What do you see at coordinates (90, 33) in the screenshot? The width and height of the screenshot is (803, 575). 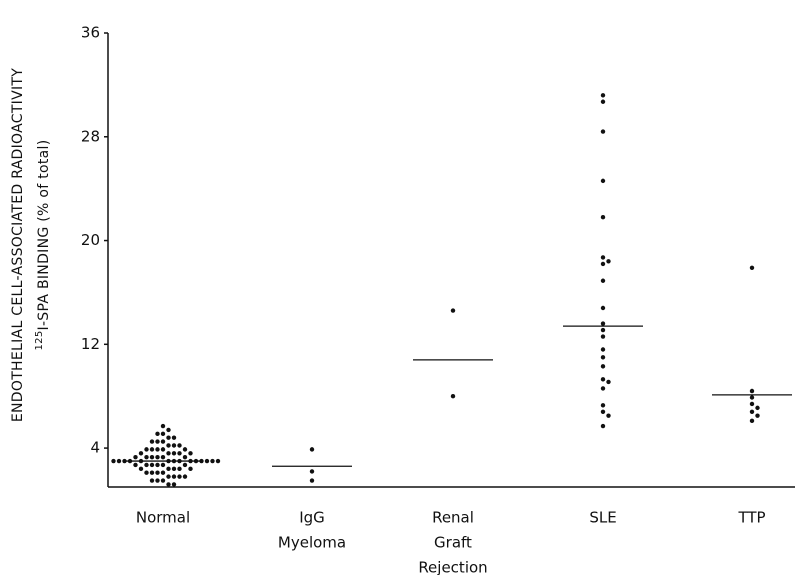 I see `y-tick-label: 36` at bounding box center [90, 33].